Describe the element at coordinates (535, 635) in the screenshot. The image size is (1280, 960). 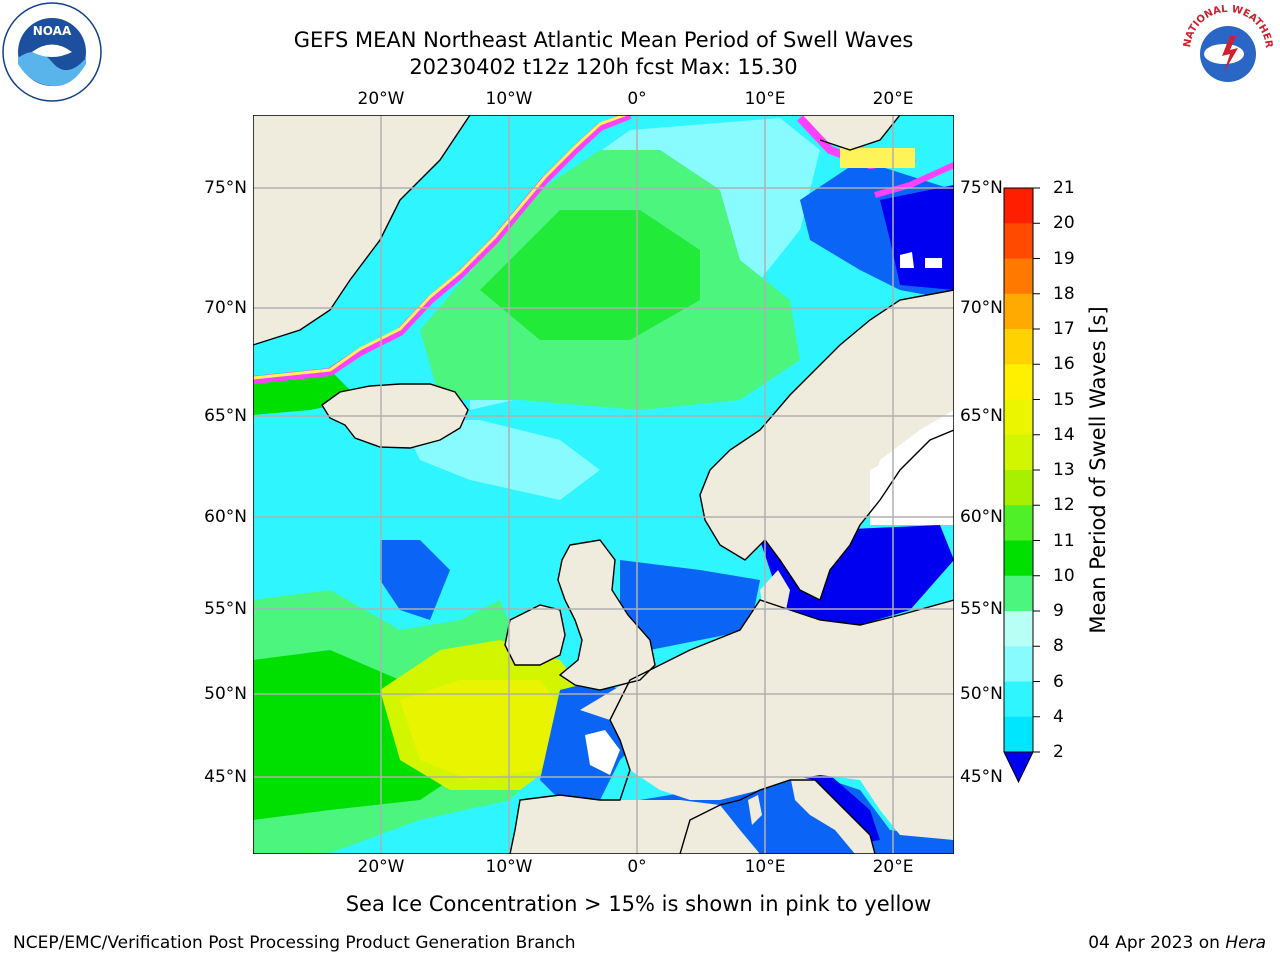
I see `land-ireland` at that location.